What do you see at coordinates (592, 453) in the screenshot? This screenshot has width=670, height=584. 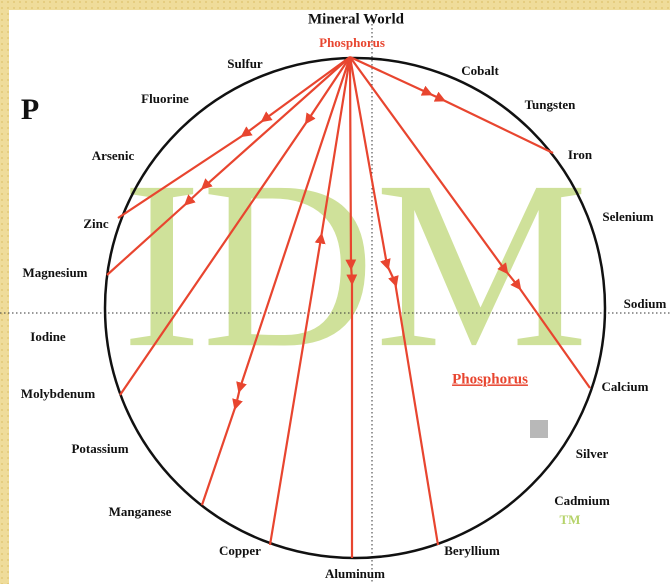 I see `element-label: Silver` at bounding box center [592, 453].